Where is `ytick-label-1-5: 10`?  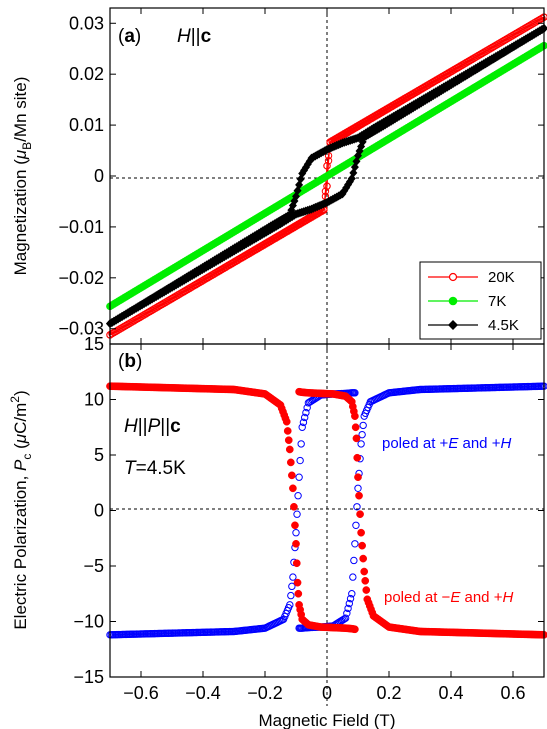 ytick-label-1-5: 10 is located at coordinates (94, 400).